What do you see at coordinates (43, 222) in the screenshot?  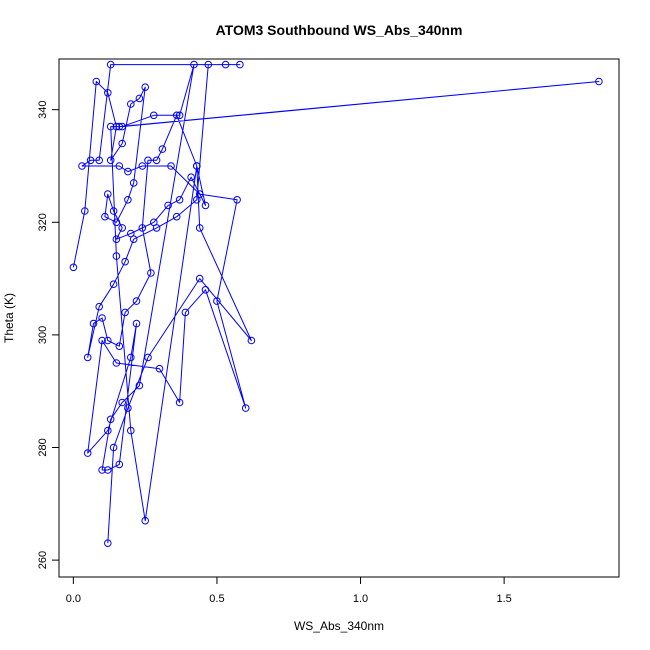 I see `y-tick-label: 320` at bounding box center [43, 222].